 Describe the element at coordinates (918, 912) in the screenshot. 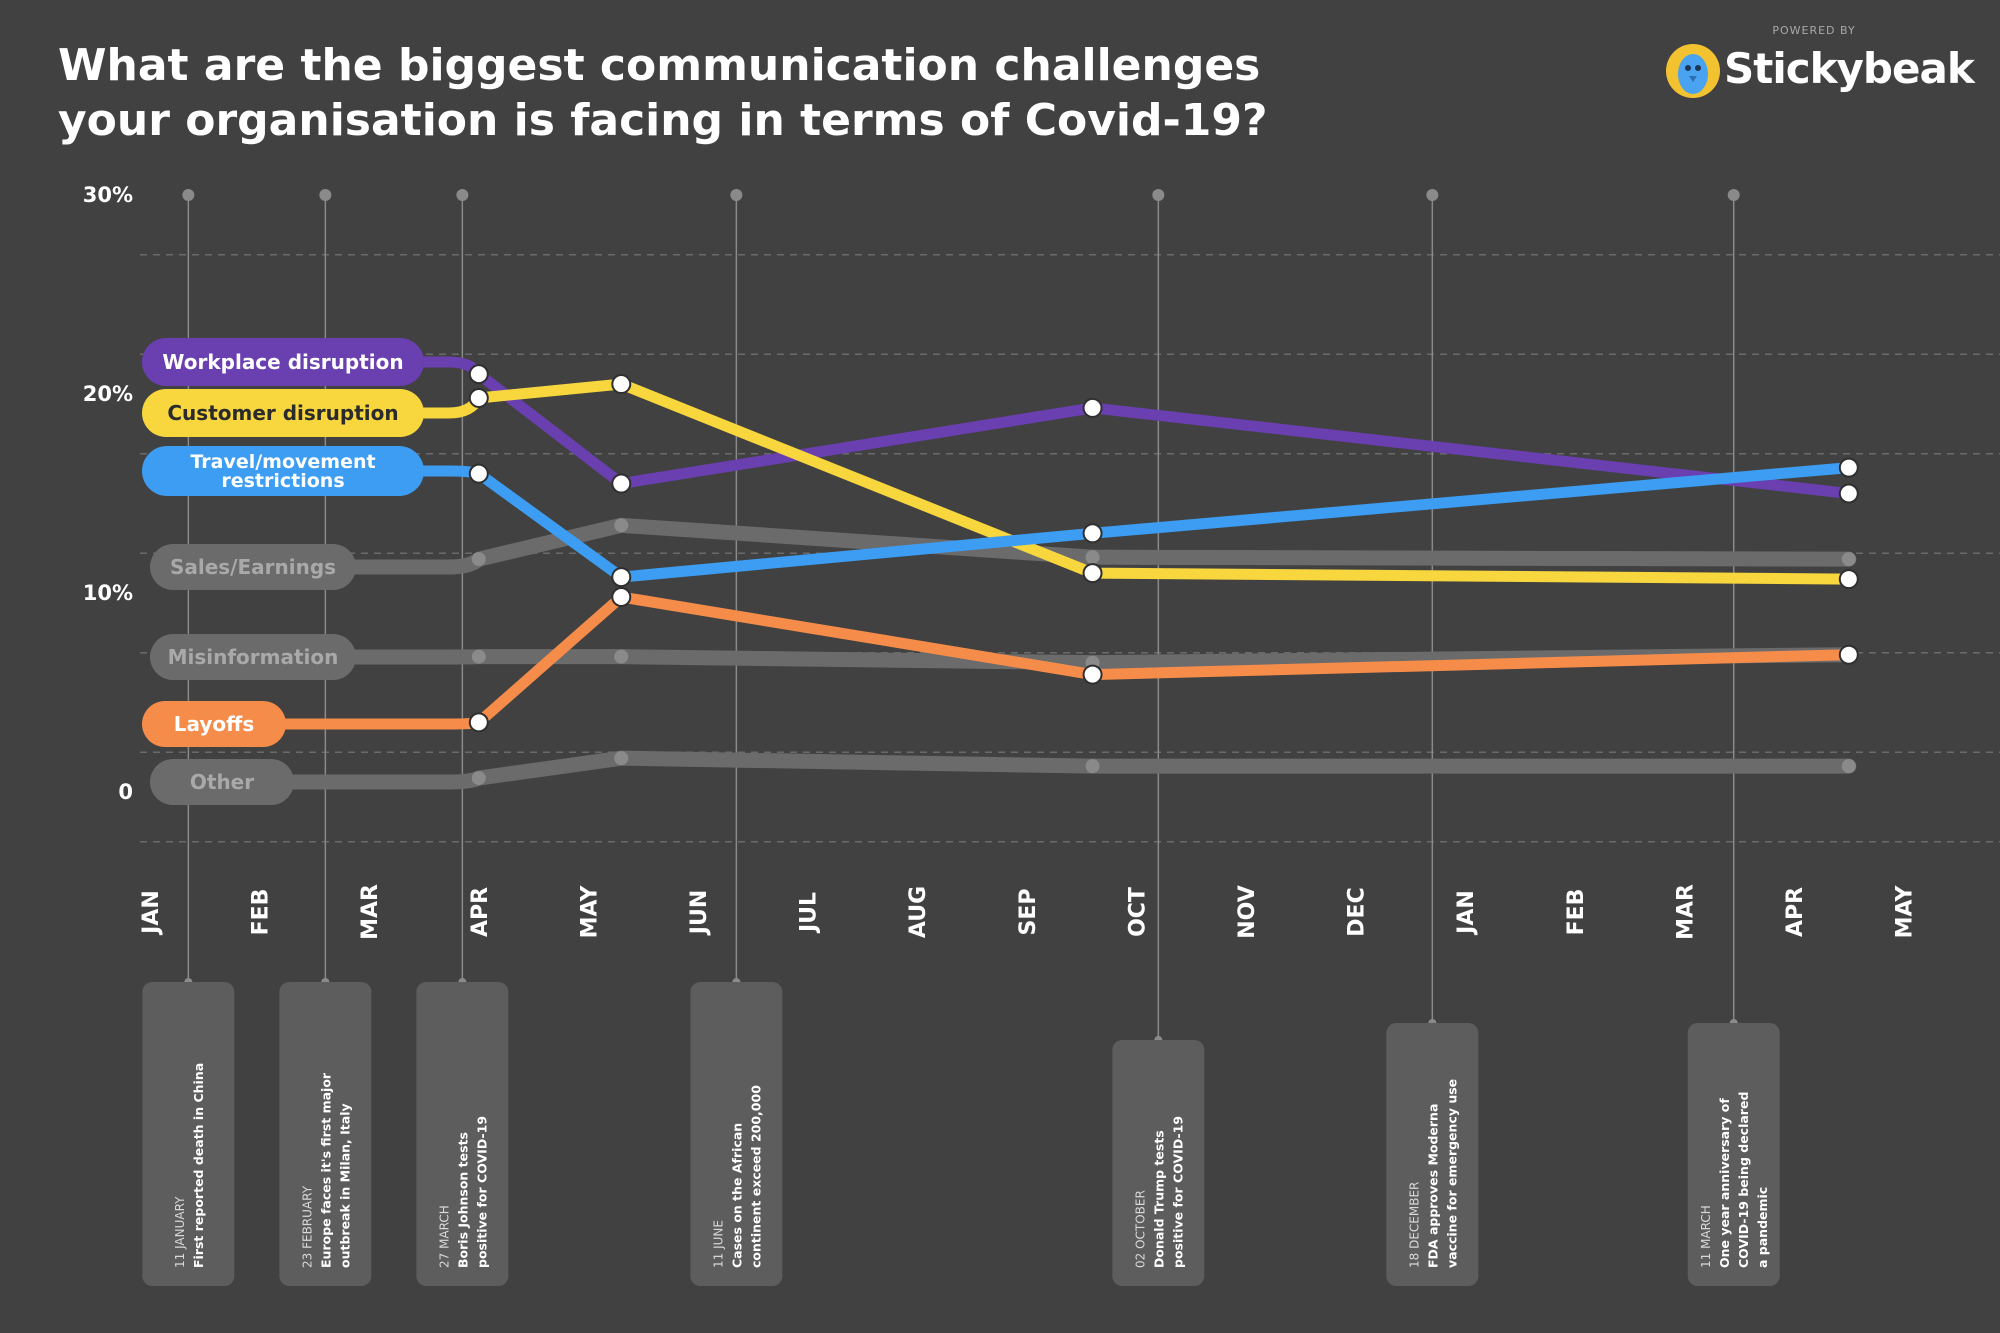

I see `x-tick-label: AUG` at that location.